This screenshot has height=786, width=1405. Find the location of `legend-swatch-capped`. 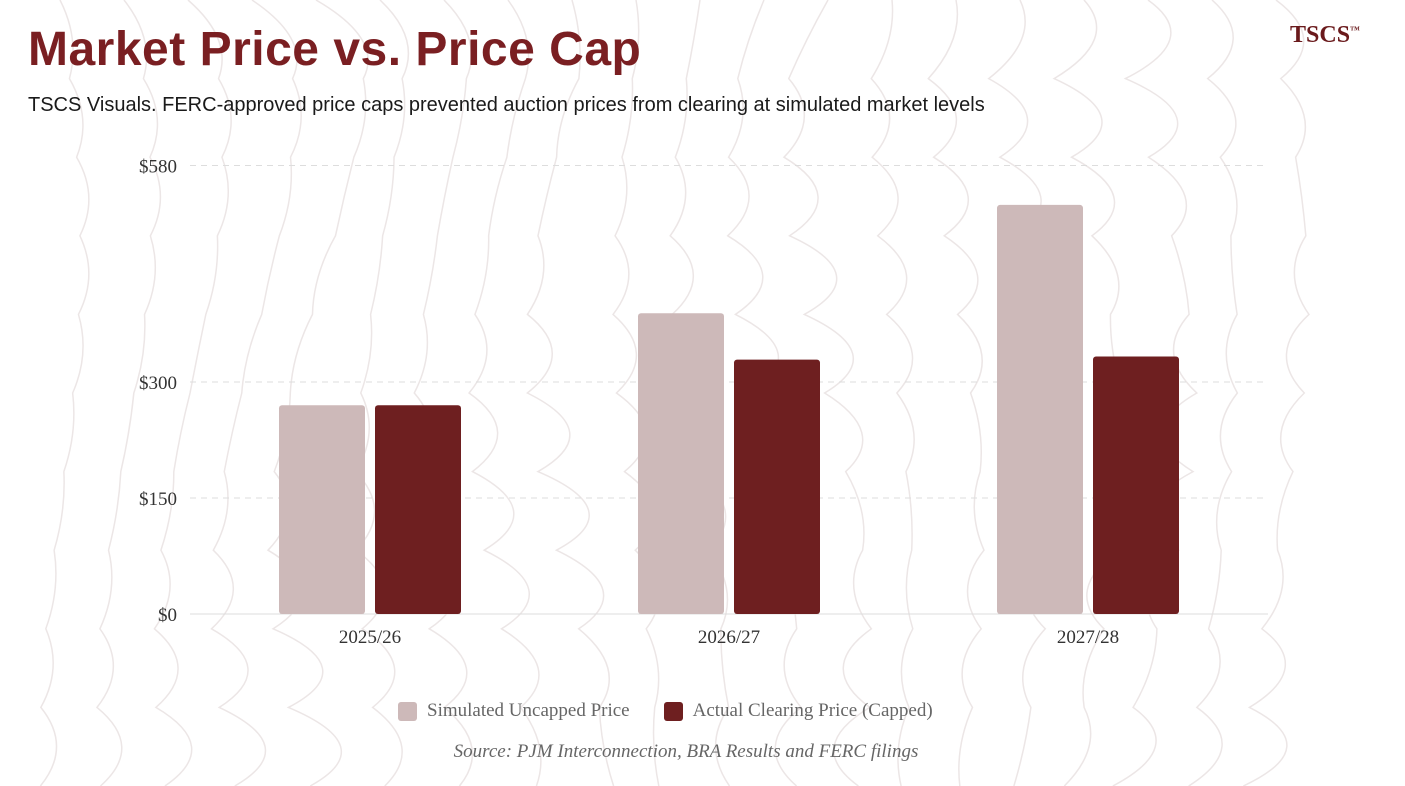

legend-swatch-capped is located at coordinates (673, 711).